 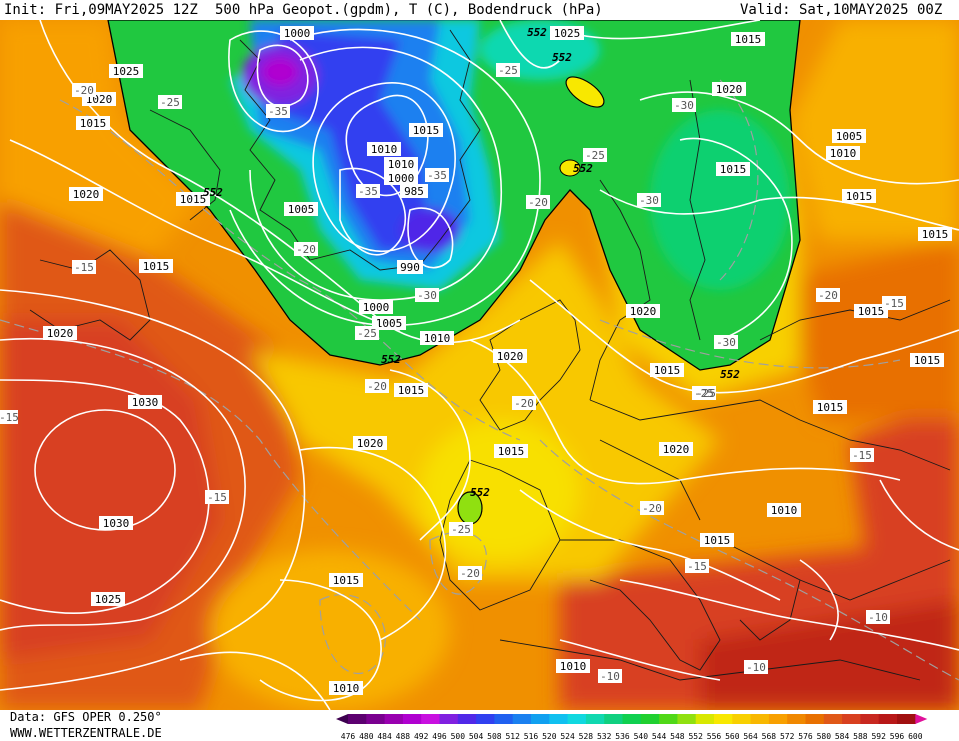 I want to click on ridge-patch, so click(x=585, y=92).